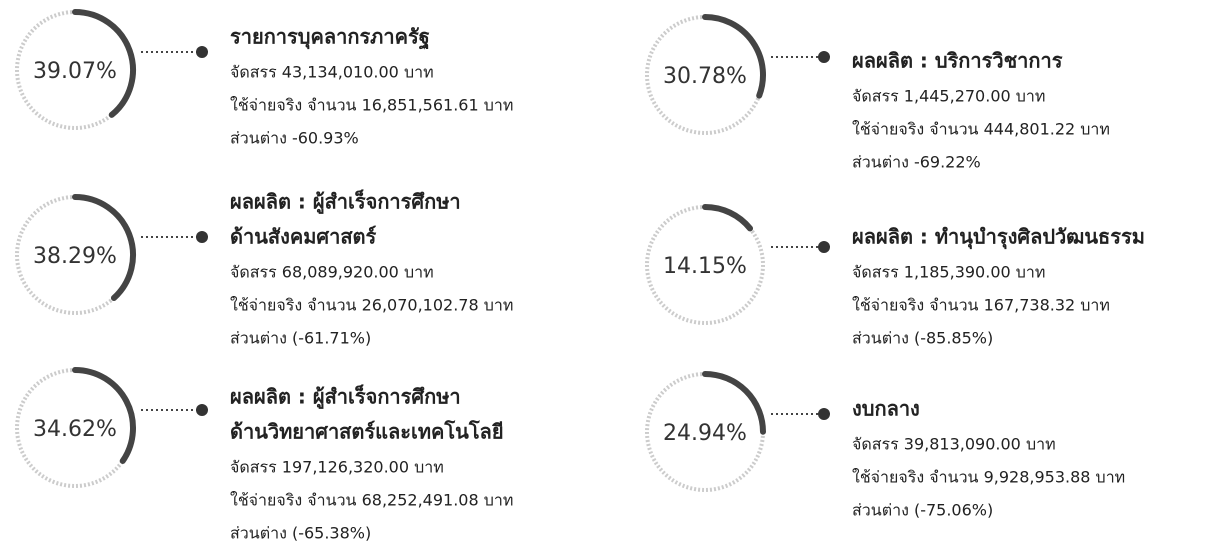 The height and width of the screenshot is (554, 1209). Describe the element at coordinates (922, 338) in the screenshot. I see `item-line: ส่วนต่าง (-85.85%)` at that location.